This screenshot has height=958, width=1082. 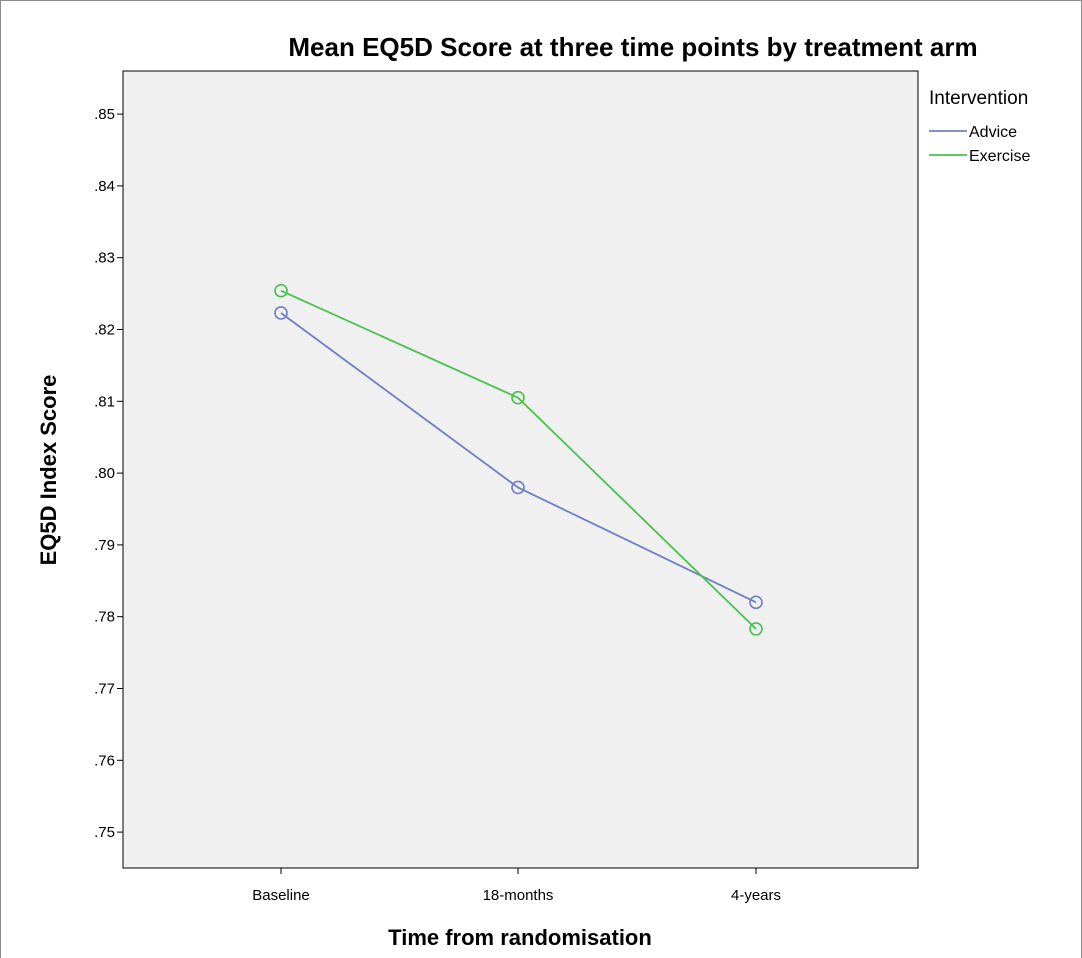 I want to click on x-tick-label: Baseline, so click(x=281, y=895).